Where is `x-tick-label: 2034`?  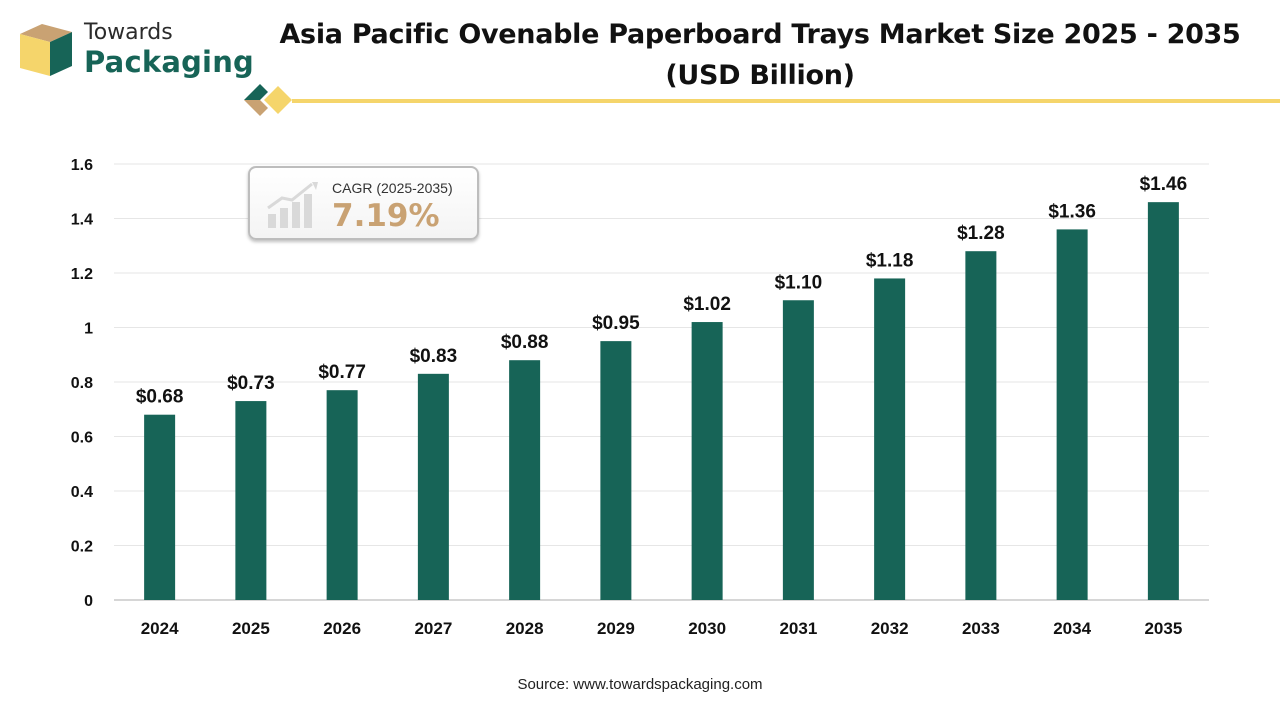 x-tick-label: 2034 is located at coordinates (1072, 628).